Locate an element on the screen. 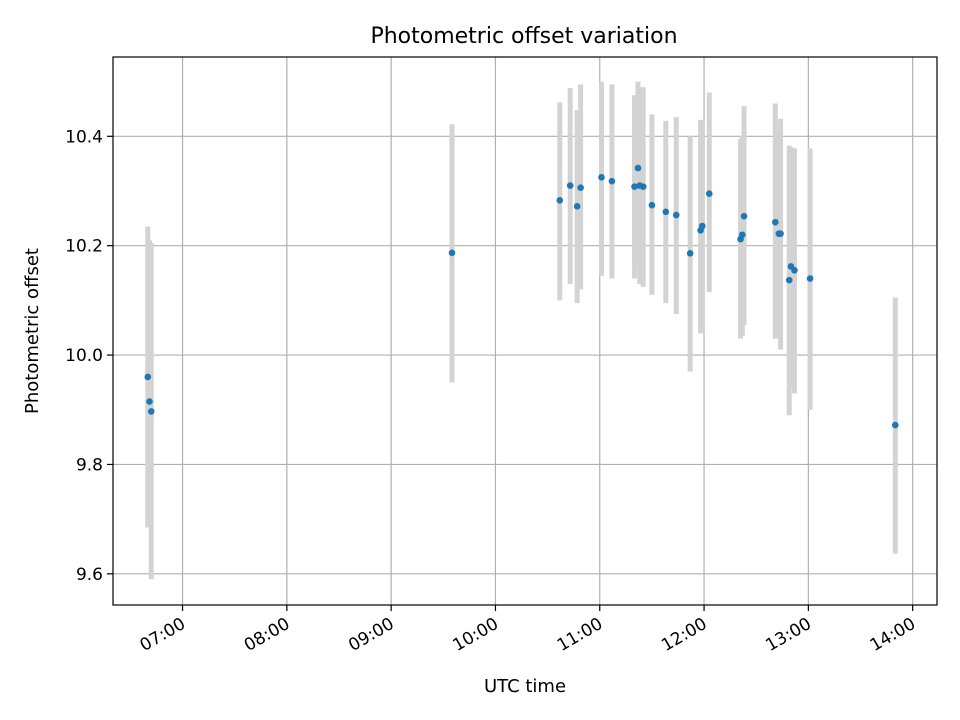 This screenshot has height=720, width=960. y-tick-label: 9.6 is located at coordinates (89, 575).